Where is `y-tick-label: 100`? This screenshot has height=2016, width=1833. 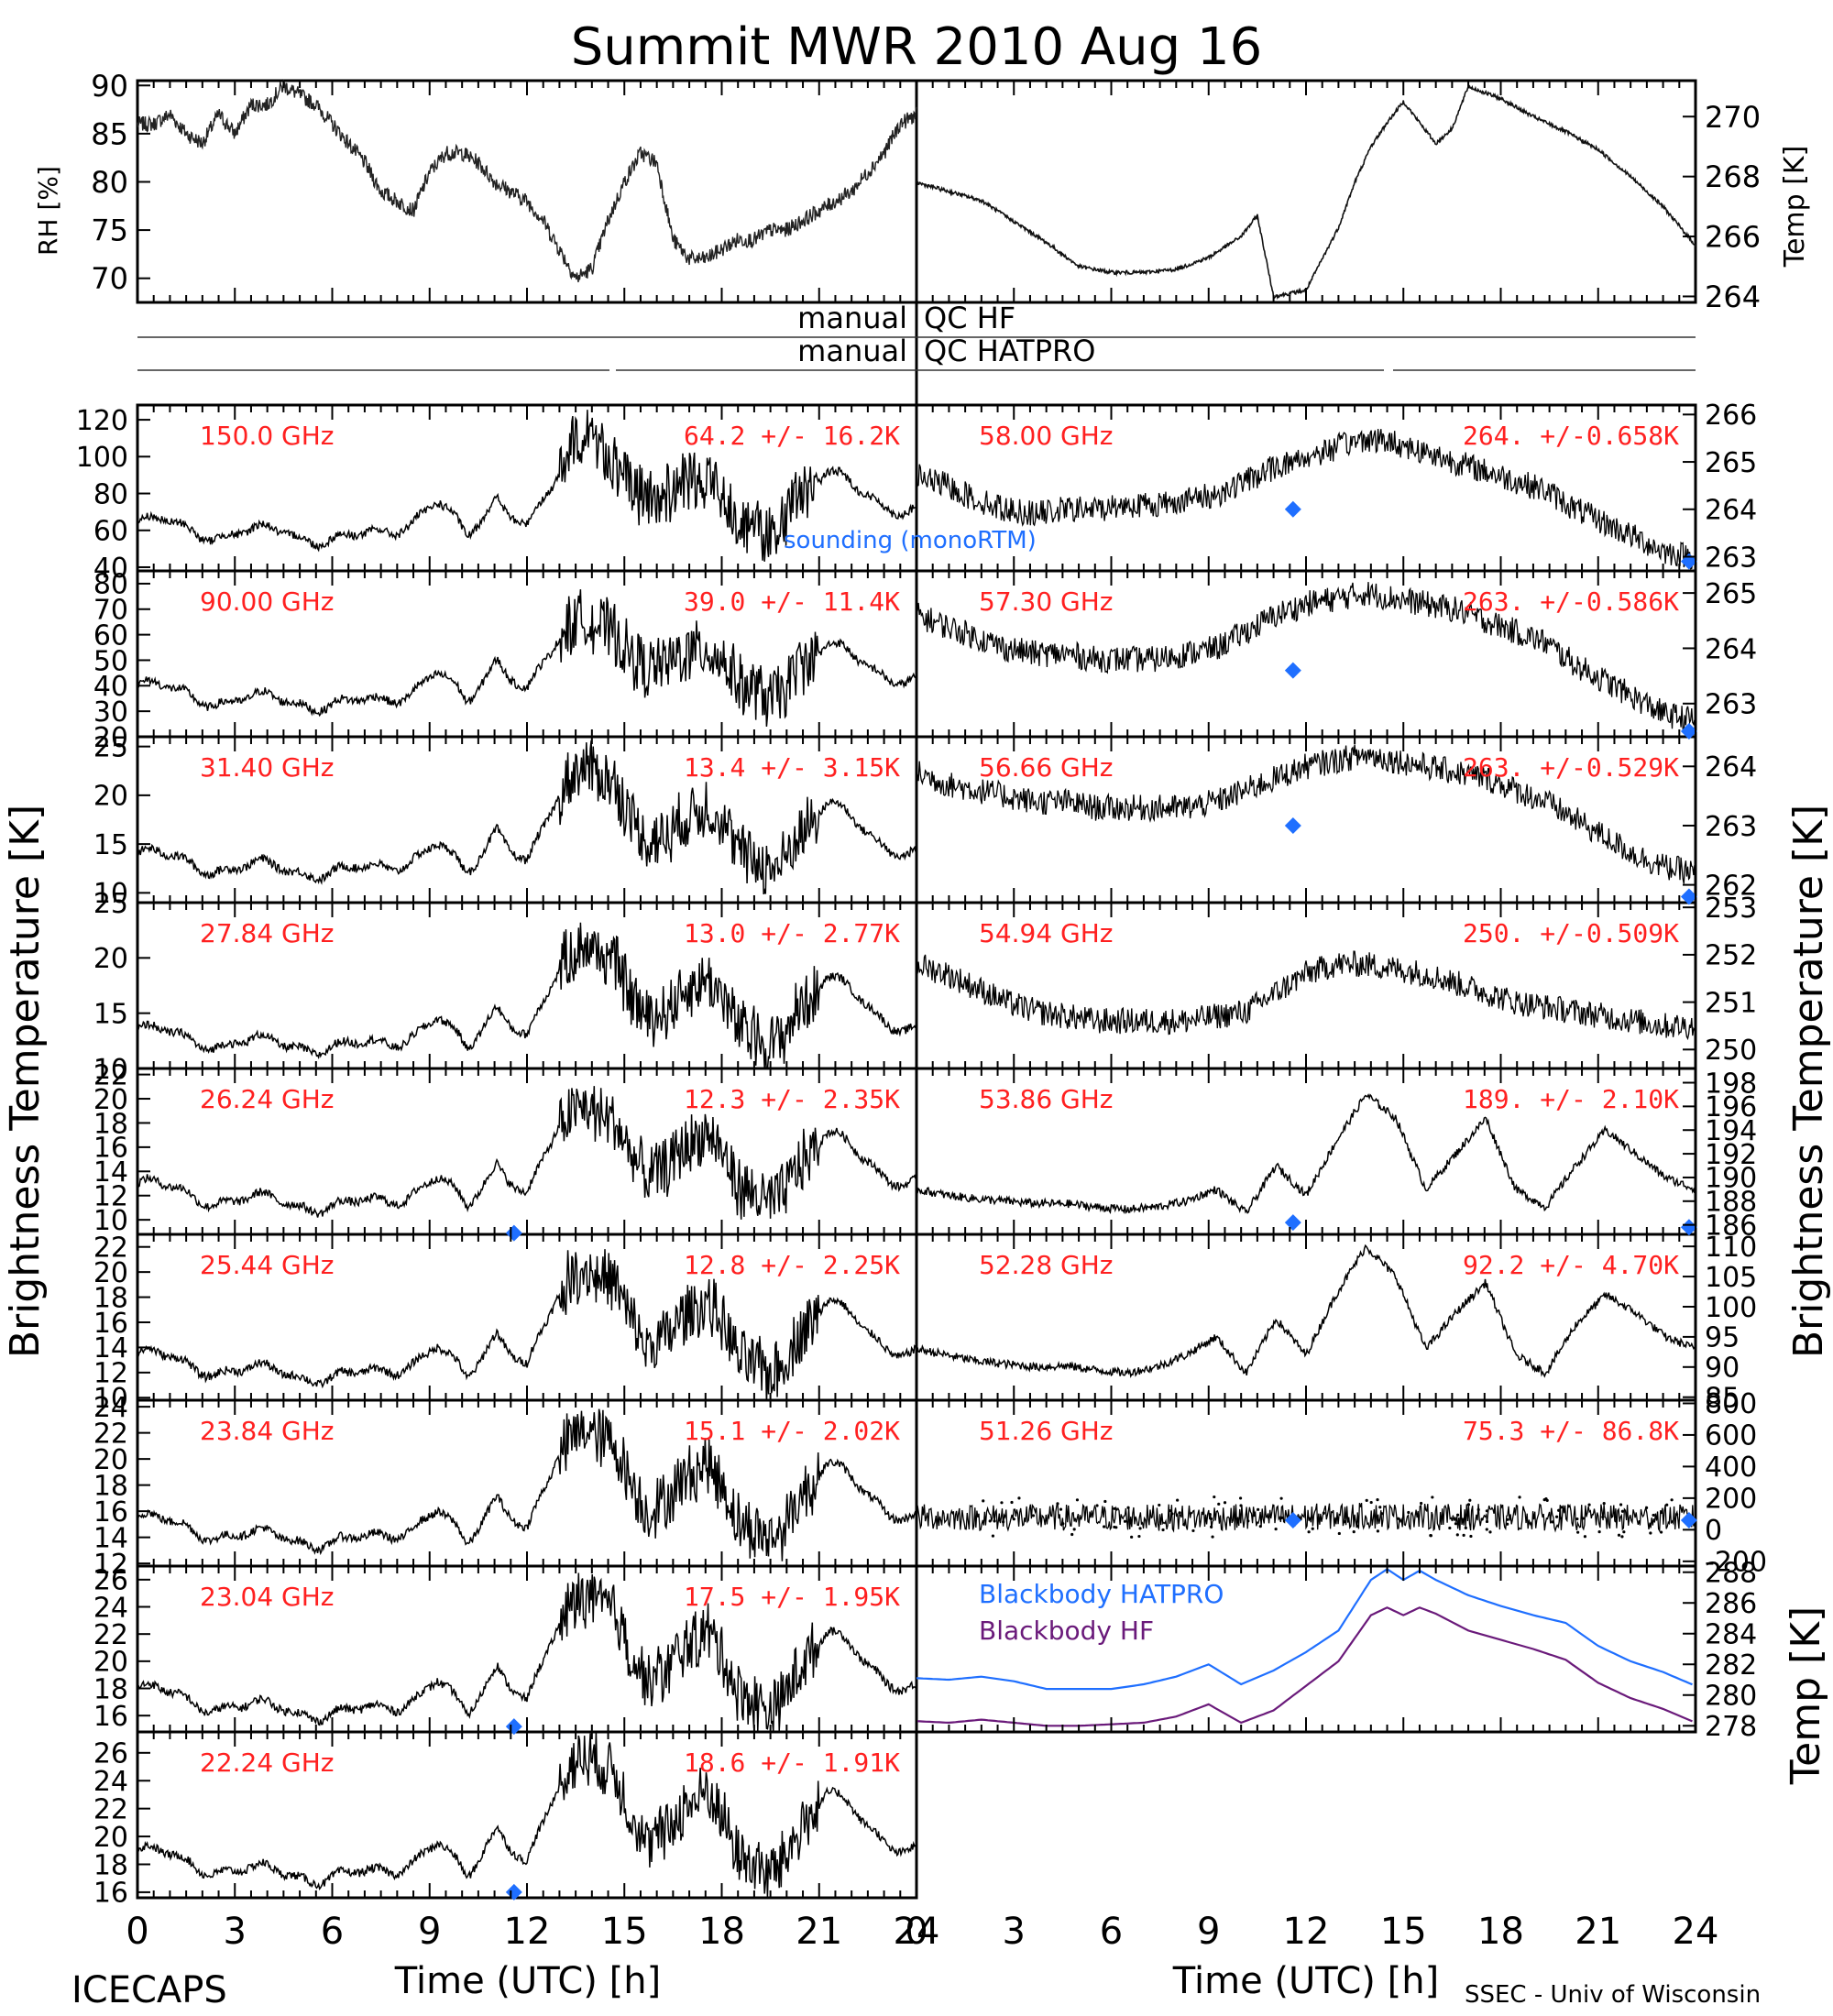 y-tick-label: 100 is located at coordinates (1731, 1308).